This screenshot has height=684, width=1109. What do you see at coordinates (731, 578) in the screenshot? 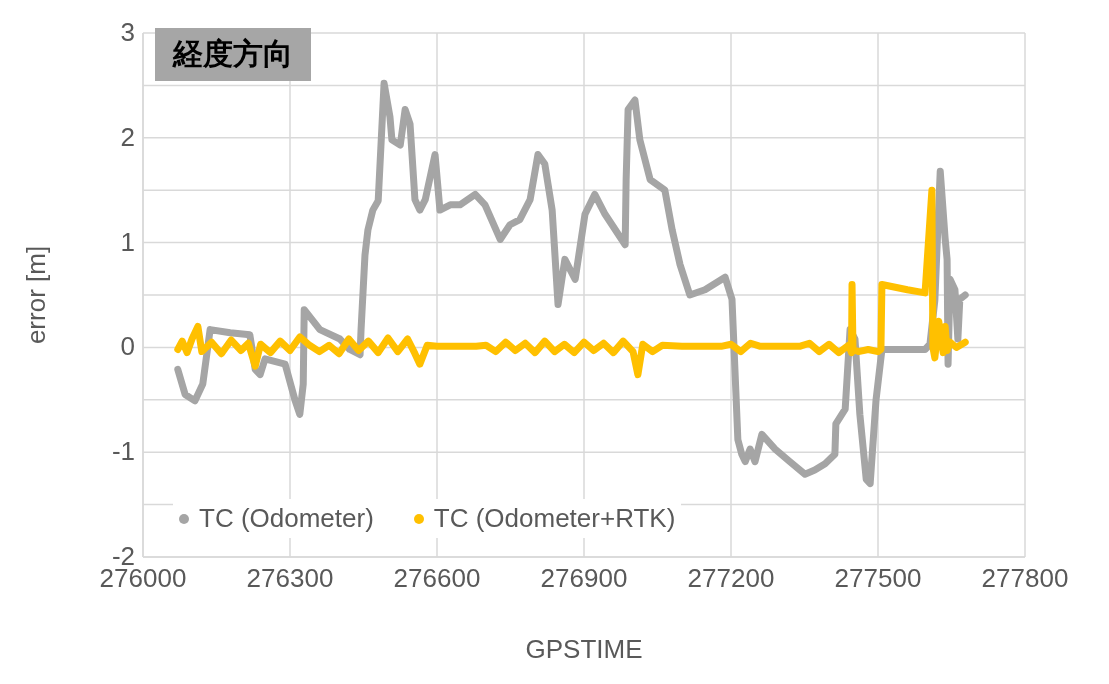
I see `x-tick-label: 277200` at bounding box center [731, 578].